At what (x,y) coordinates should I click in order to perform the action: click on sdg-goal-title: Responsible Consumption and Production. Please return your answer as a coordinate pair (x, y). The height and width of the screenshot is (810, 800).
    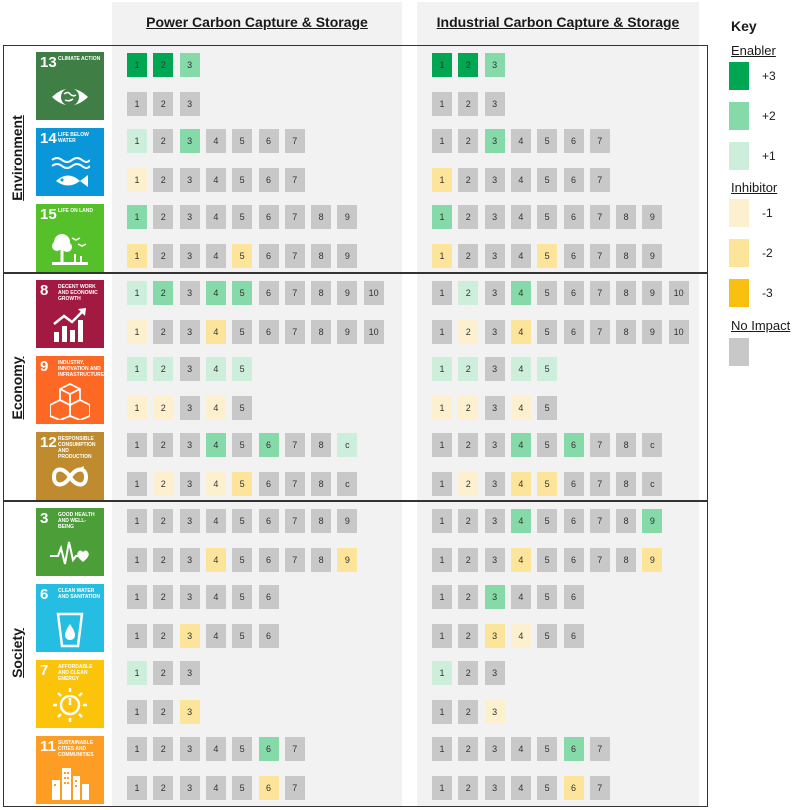
    Looking at the image, I should click on (77, 448).